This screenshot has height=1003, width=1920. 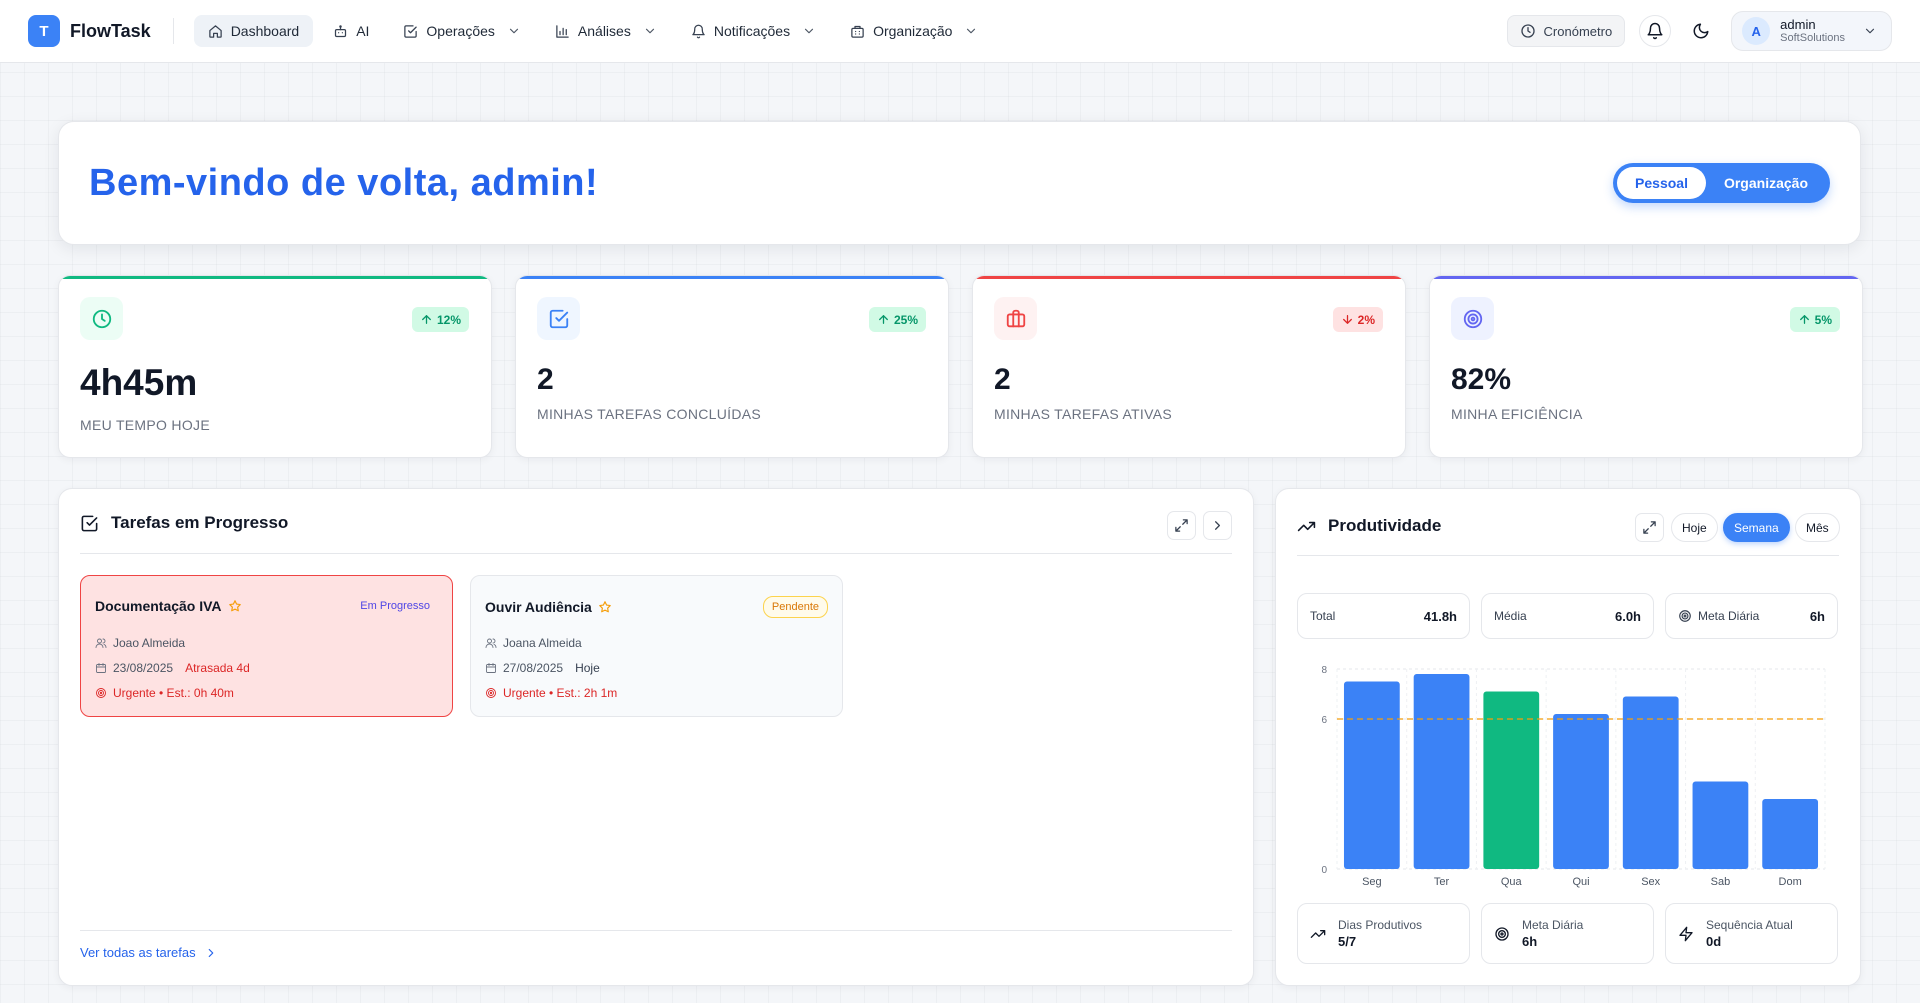 What do you see at coordinates (1324, 670) in the screenshot?
I see `y-tick-label: 8` at bounding box center [1324, 670].